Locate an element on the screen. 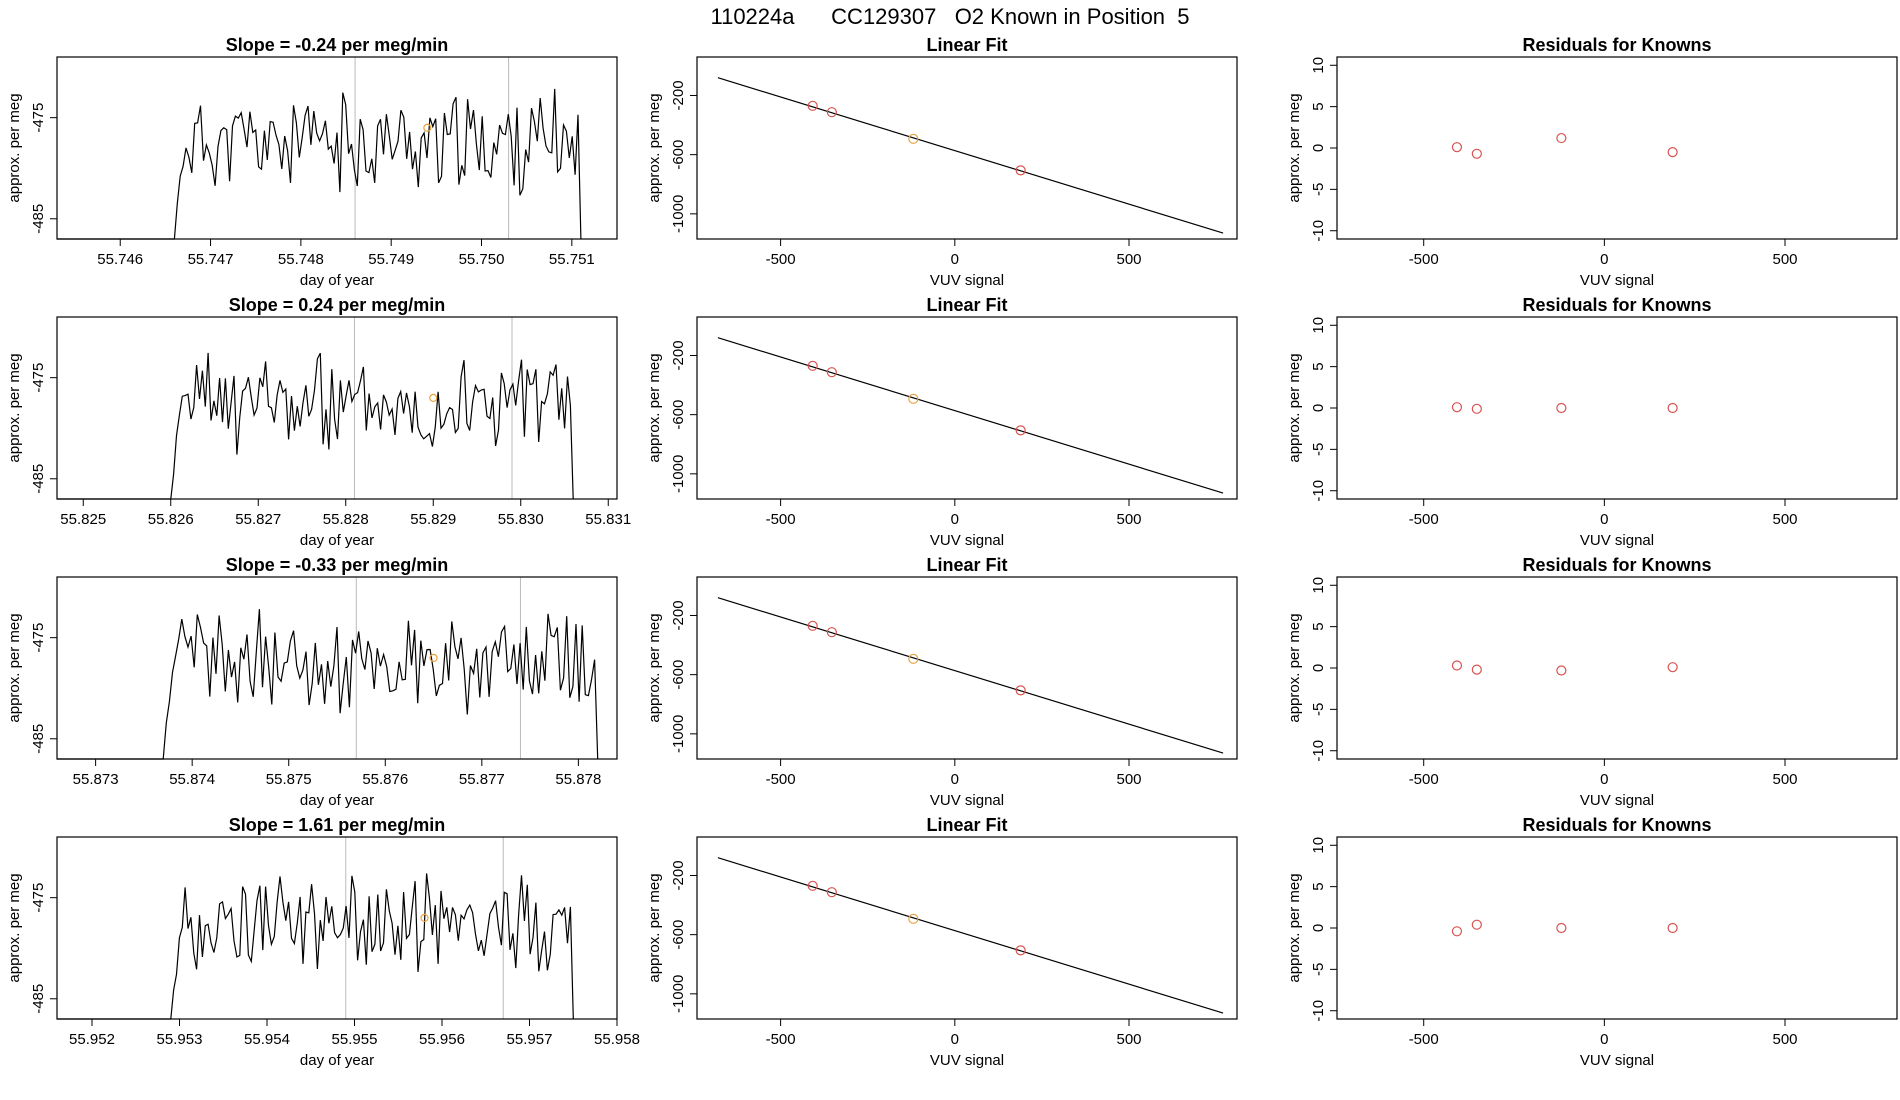  x-tick-label: 55.877 is located at coordinates (482, 779).